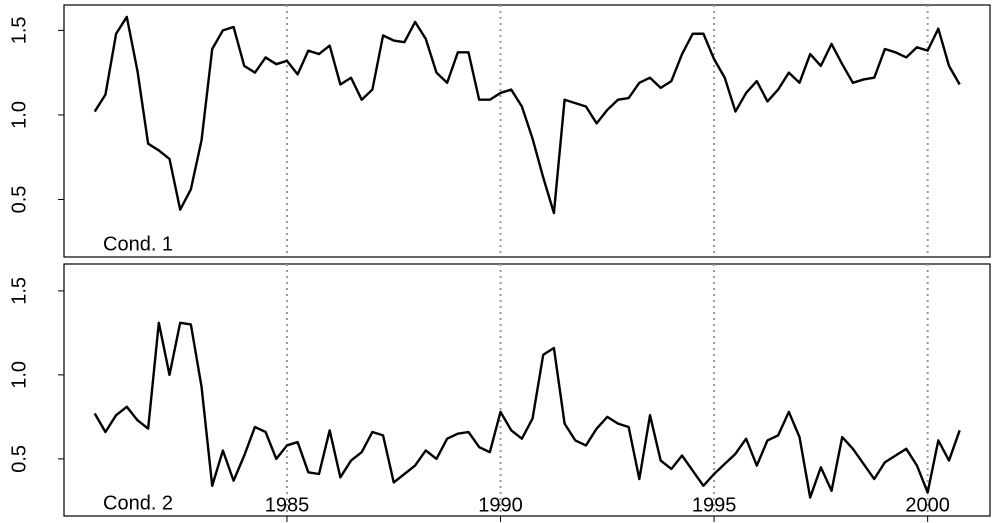 The height and width of the screenshot is (523, 997). I want to click on panel-label: Cond. 2, so click(138, 503).